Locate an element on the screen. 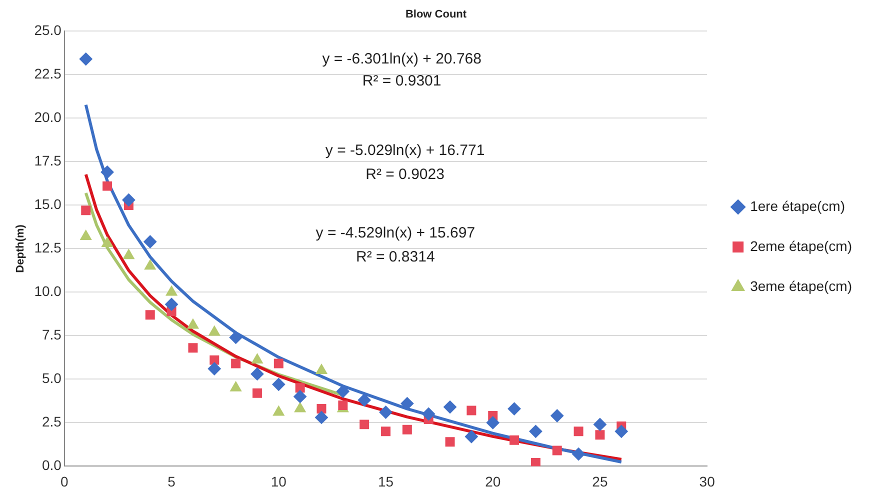  y-tick-label: 2.5 is located at coordinates (52, 422).